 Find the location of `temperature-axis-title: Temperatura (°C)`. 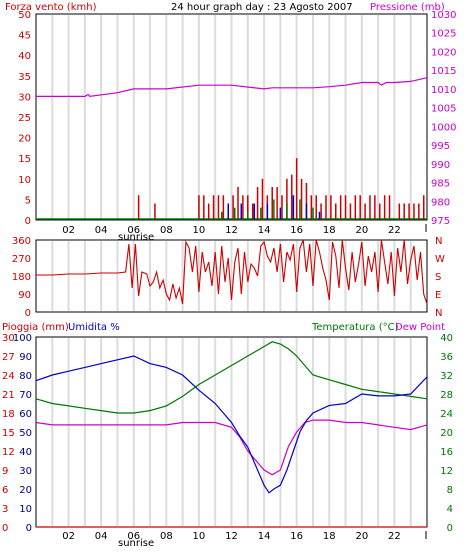

temperature-axis-title: Temperatura (°C) is located at coordinates (355, 327).